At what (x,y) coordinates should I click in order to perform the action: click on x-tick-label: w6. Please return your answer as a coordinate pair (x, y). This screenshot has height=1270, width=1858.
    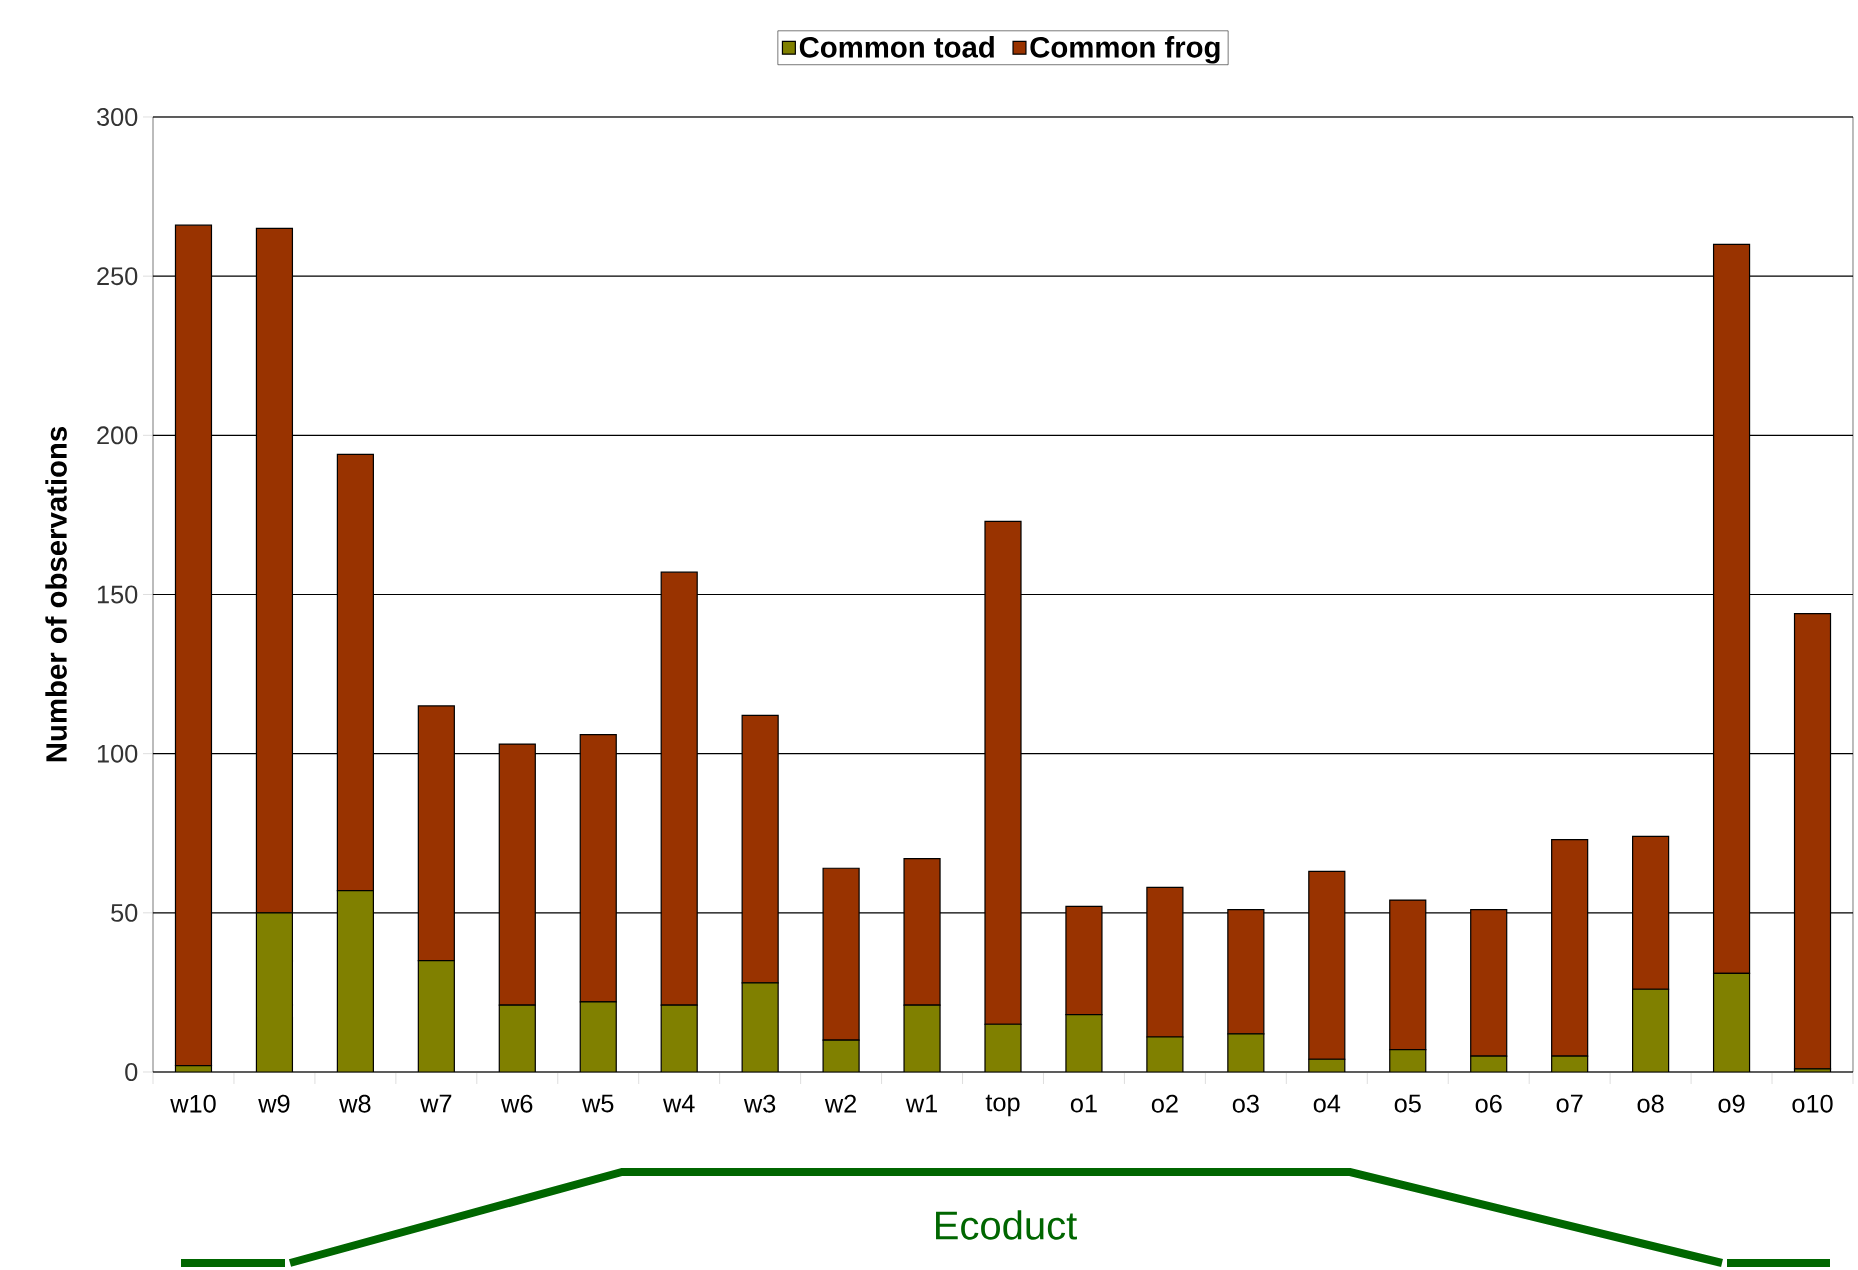
    Looking at the image, I should click on (517, 1103).